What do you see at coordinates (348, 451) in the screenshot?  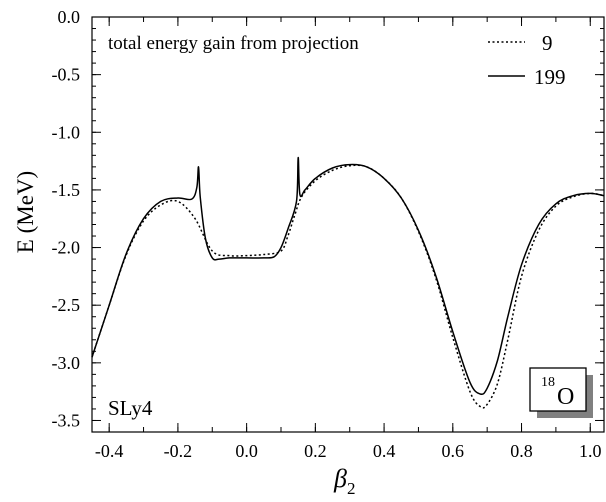 I see `x-tick-labels: -0.4 -0.2 0.0 0.2 0.4 0.6 0.8 1.0` at bounding box center [348, 451].